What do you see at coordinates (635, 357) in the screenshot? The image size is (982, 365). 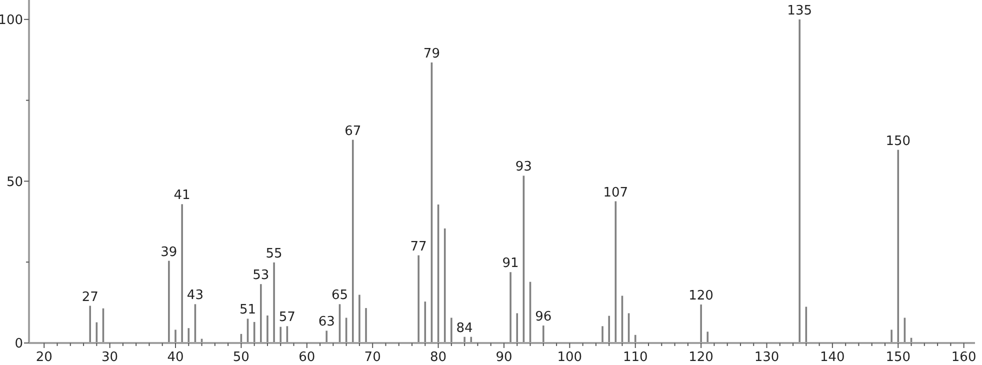 I see `x-tick-label: 110` at bounding box center [635, 357].